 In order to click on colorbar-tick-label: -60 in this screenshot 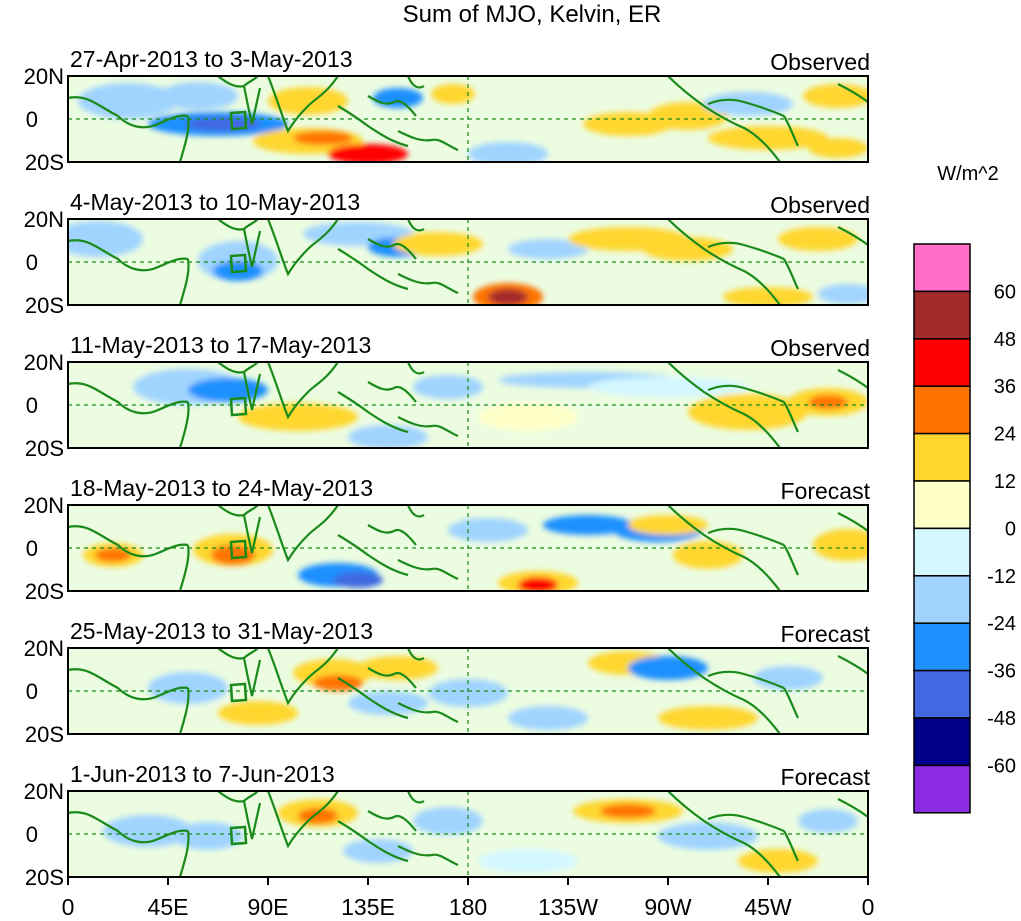, I will do `click(1001, 766)`.